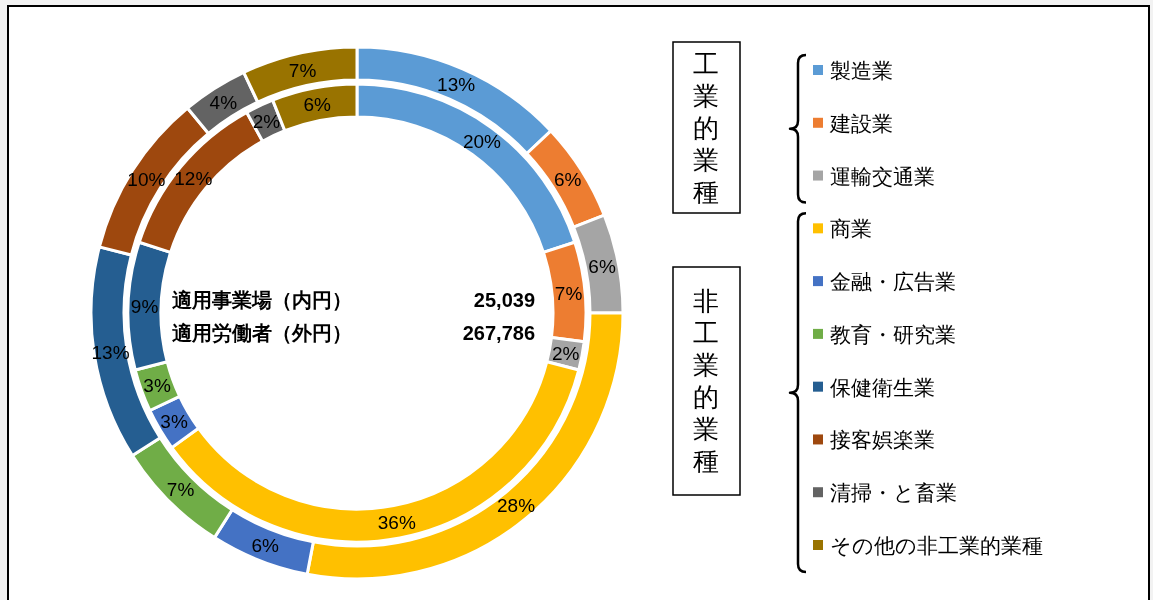 The width and height of the screenshot is (1153, 600). What do you see at coordinates (861, 70) in the screenshot?
I see `legend-label: 製造業` at bounding box center [861, 70].